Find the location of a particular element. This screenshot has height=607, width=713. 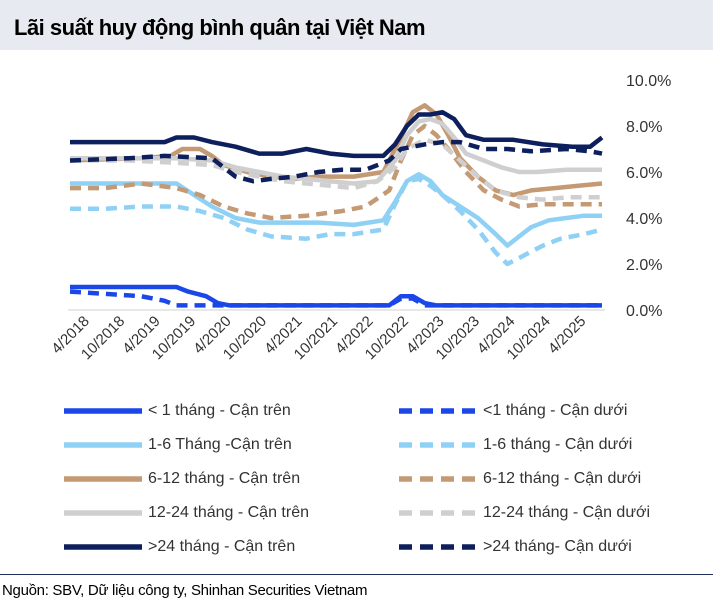

y-tick-label: 0.0% is located at coordinates (644, 311).